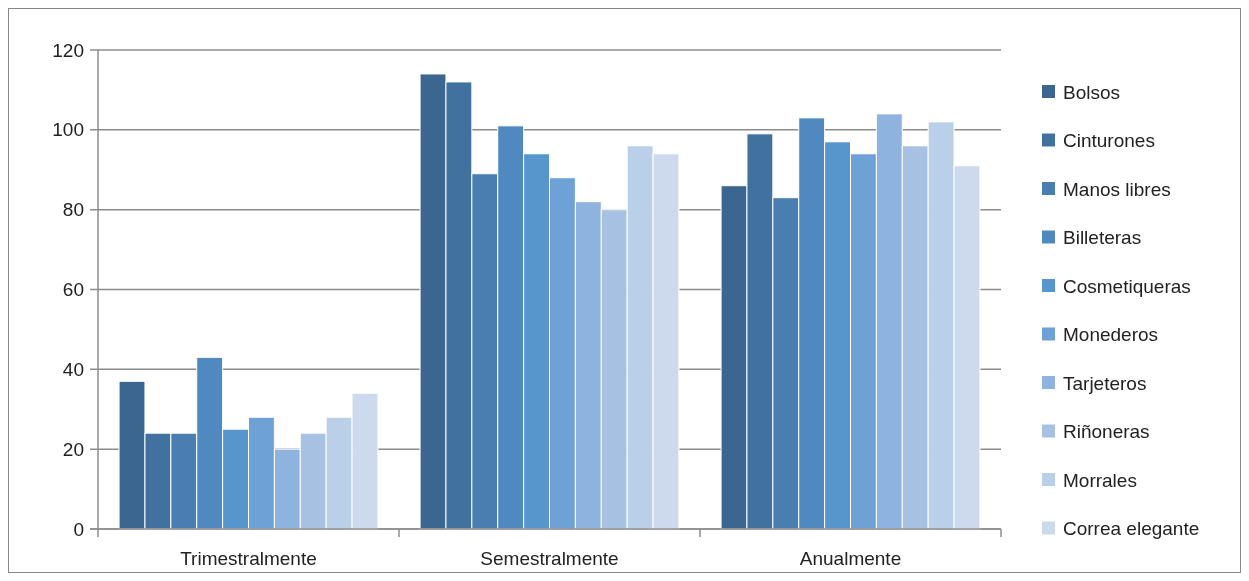  Describe the element at coordinates (73, 369) in the screenshot. I see `y-tick-label: 40` at that location.